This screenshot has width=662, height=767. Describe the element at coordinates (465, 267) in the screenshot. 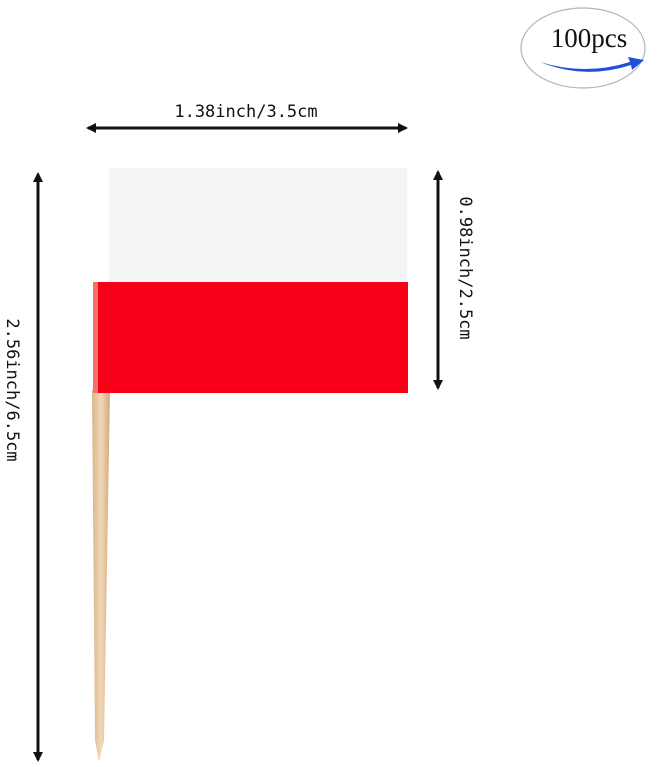

I see `flag-height-label: 0.98inch/2.5cm` at that location.